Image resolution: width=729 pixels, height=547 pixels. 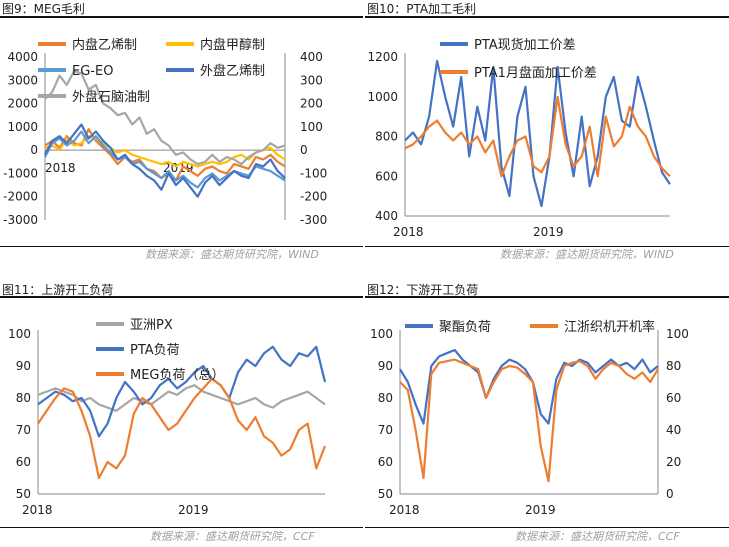 I want to click on y-tick-label-left: 4000, so click(x=22, y=57).